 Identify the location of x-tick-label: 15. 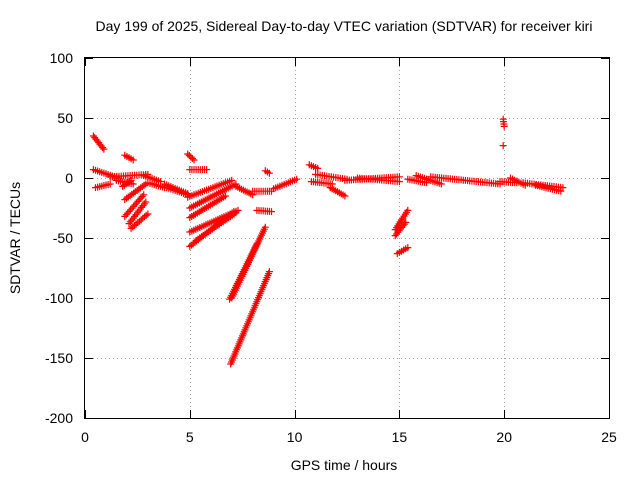
(400, 437).